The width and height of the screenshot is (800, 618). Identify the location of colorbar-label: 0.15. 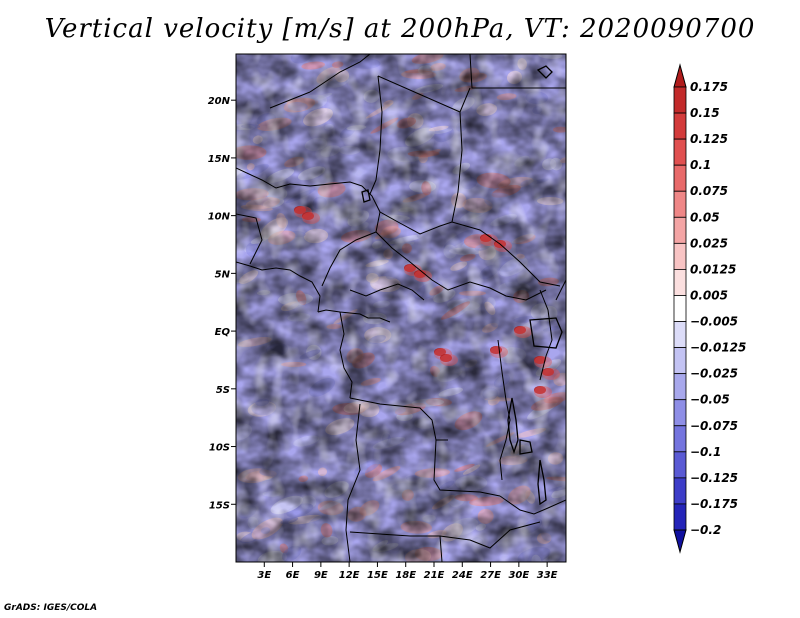
(705, 113).